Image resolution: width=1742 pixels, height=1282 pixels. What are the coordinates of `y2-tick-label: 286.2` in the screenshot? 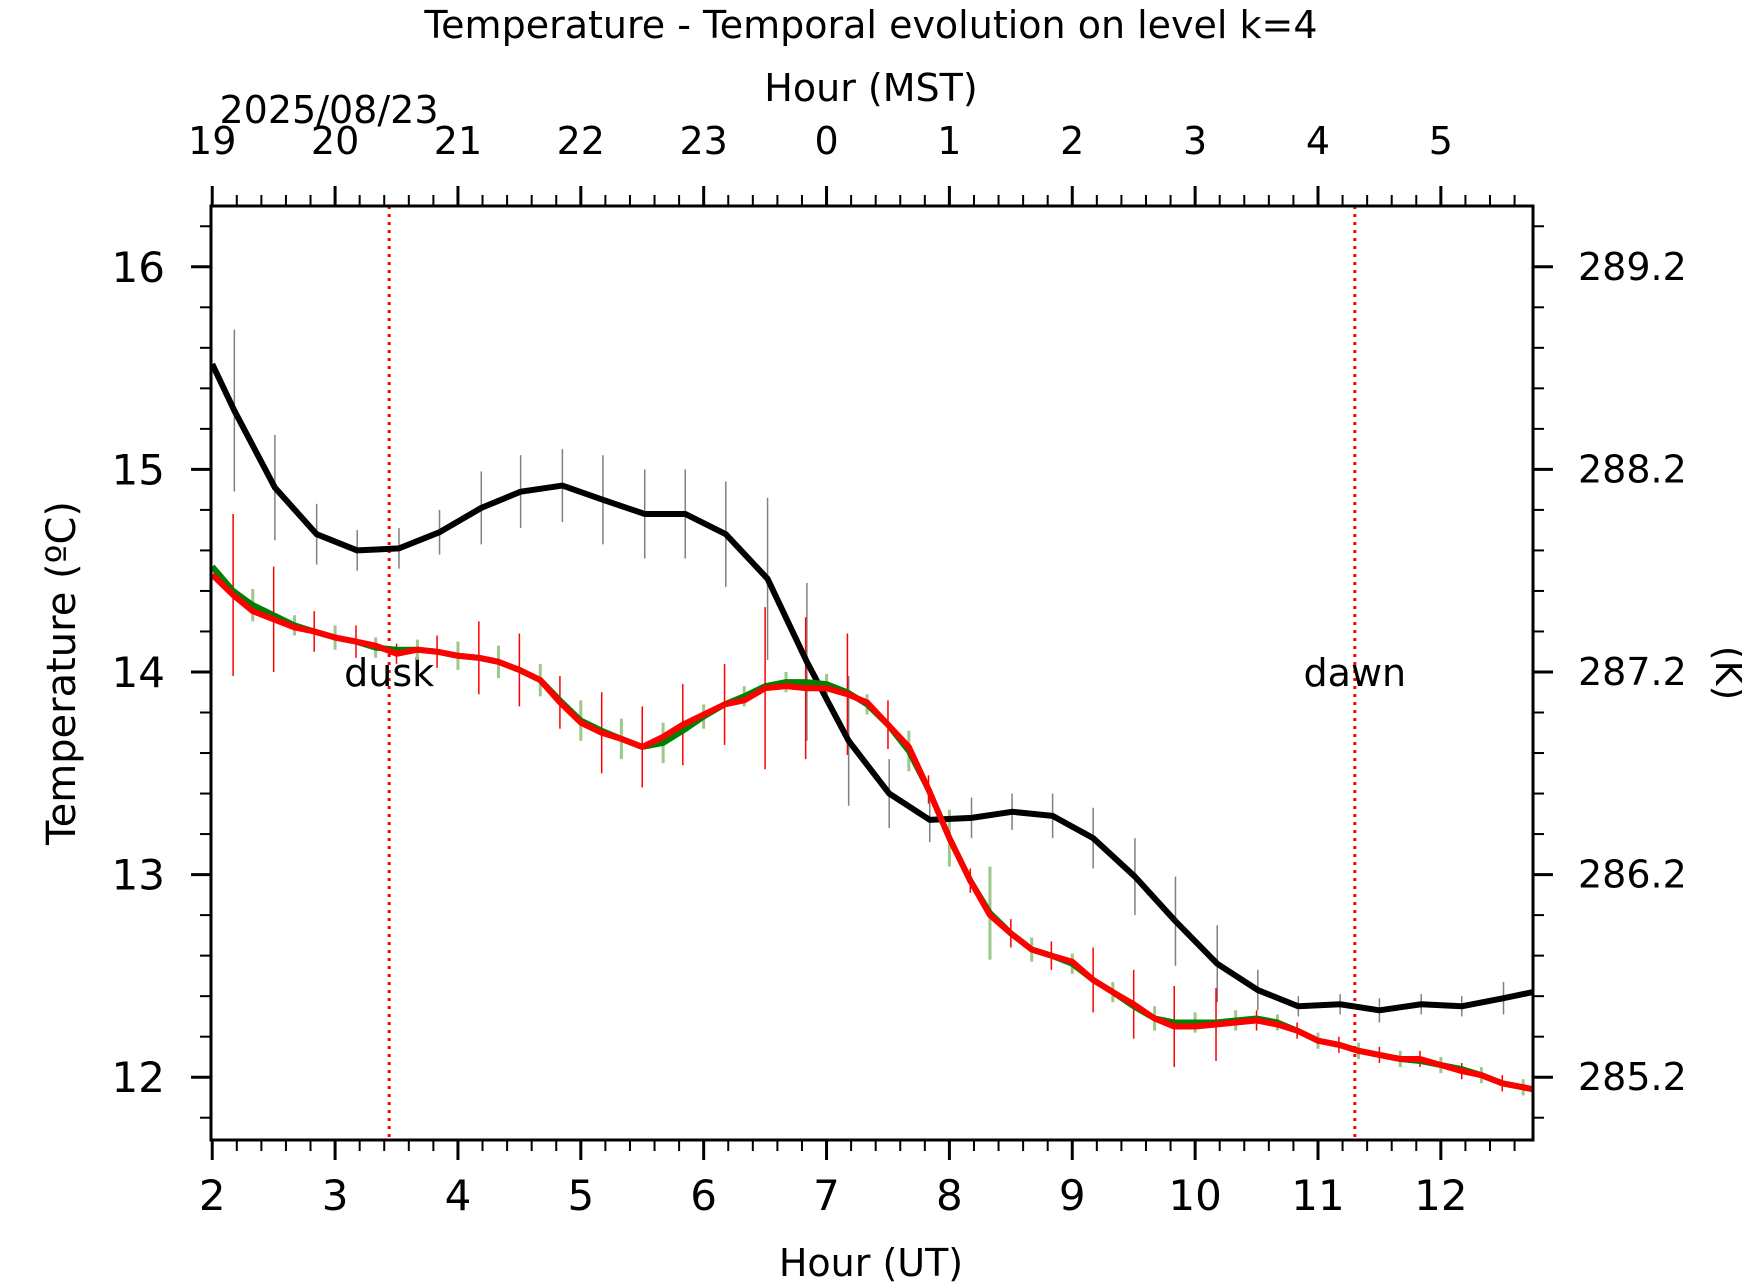 It's located at (1632, 875).